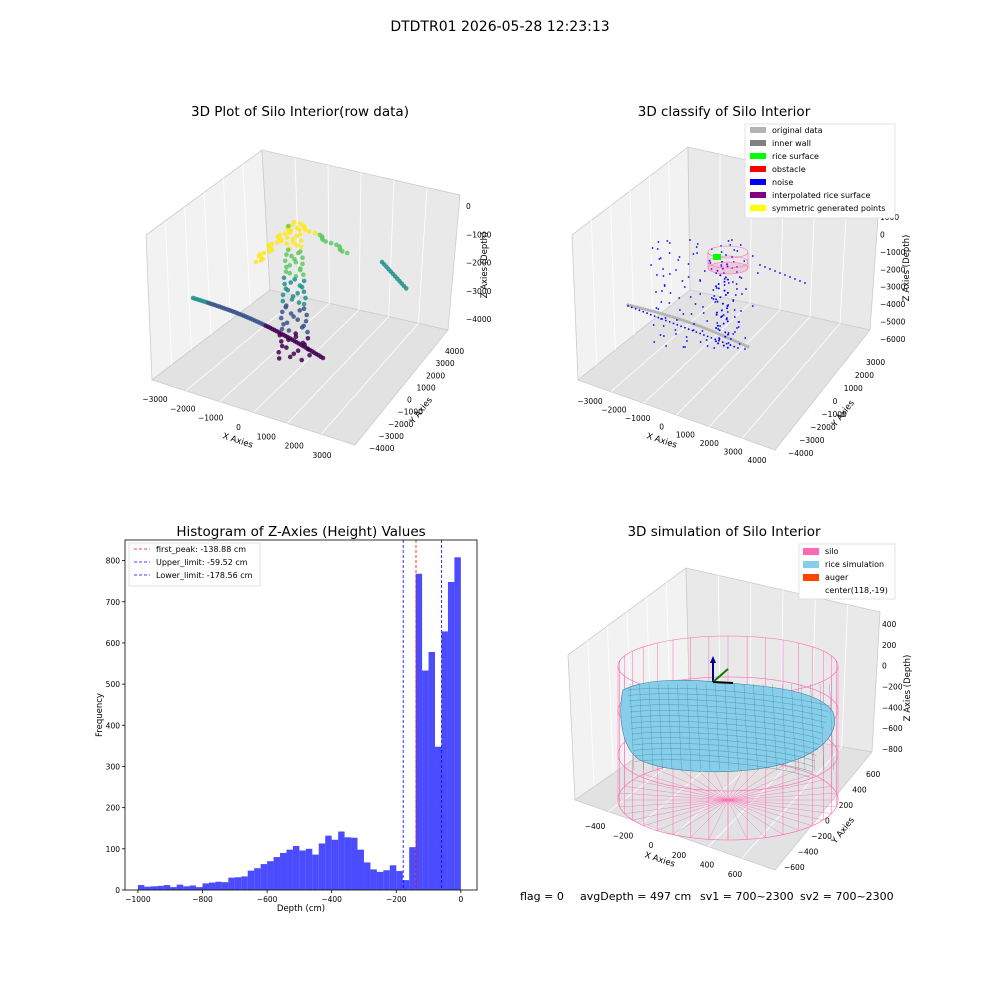 The image size is (1000, 1000). What do you see at coordinates (801, 453) in the screenshot?
I see `cls-y-tick-0: −4000` at bounding box center [801, 453].